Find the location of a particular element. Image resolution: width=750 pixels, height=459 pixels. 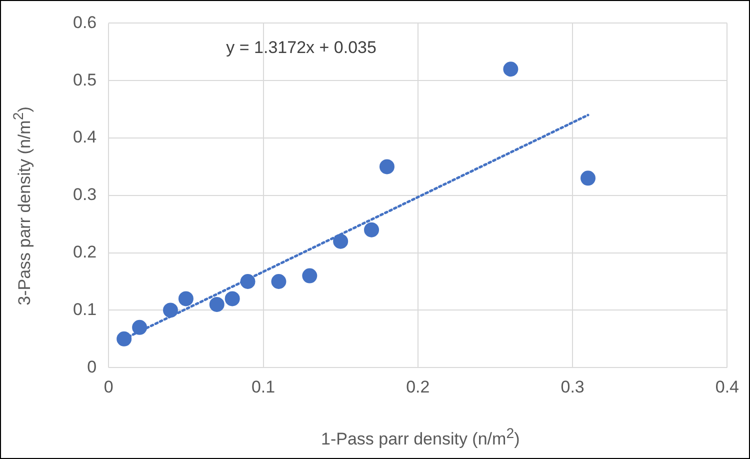

y-tick-label: 0.5 is located at coordinates (84, 80).